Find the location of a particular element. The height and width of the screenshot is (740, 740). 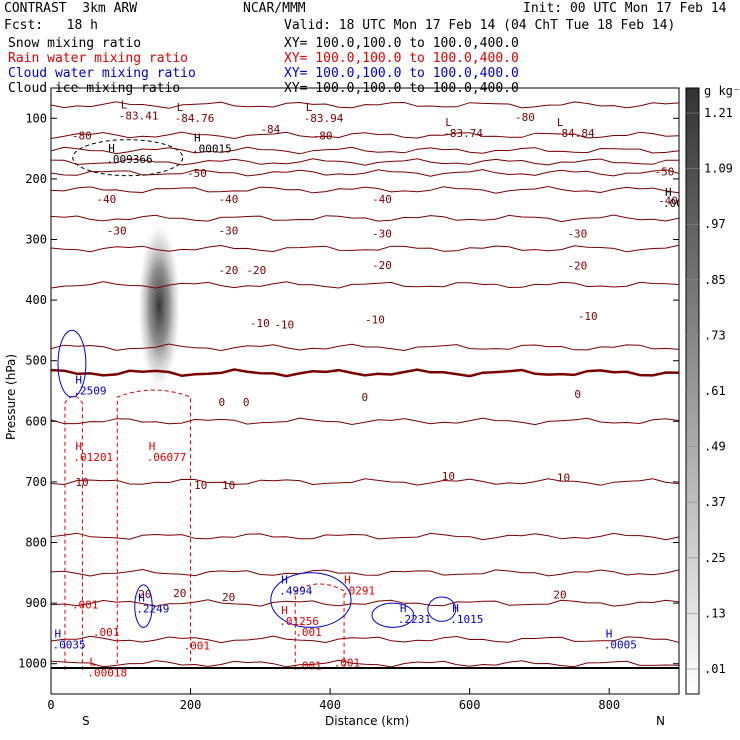

temperature-contour-label: -40 is located at coordinates (106, 199).